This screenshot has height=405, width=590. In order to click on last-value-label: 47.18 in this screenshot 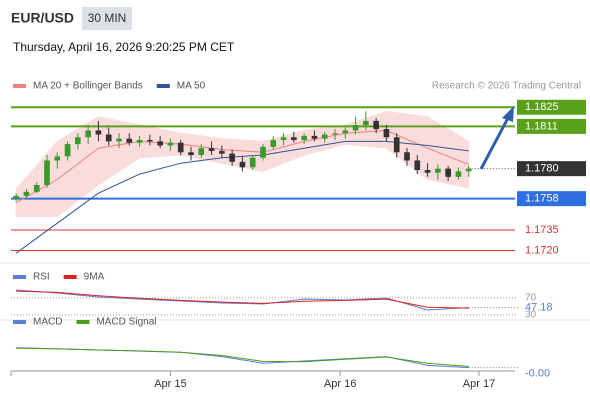, I will do `click(539, 307)`.